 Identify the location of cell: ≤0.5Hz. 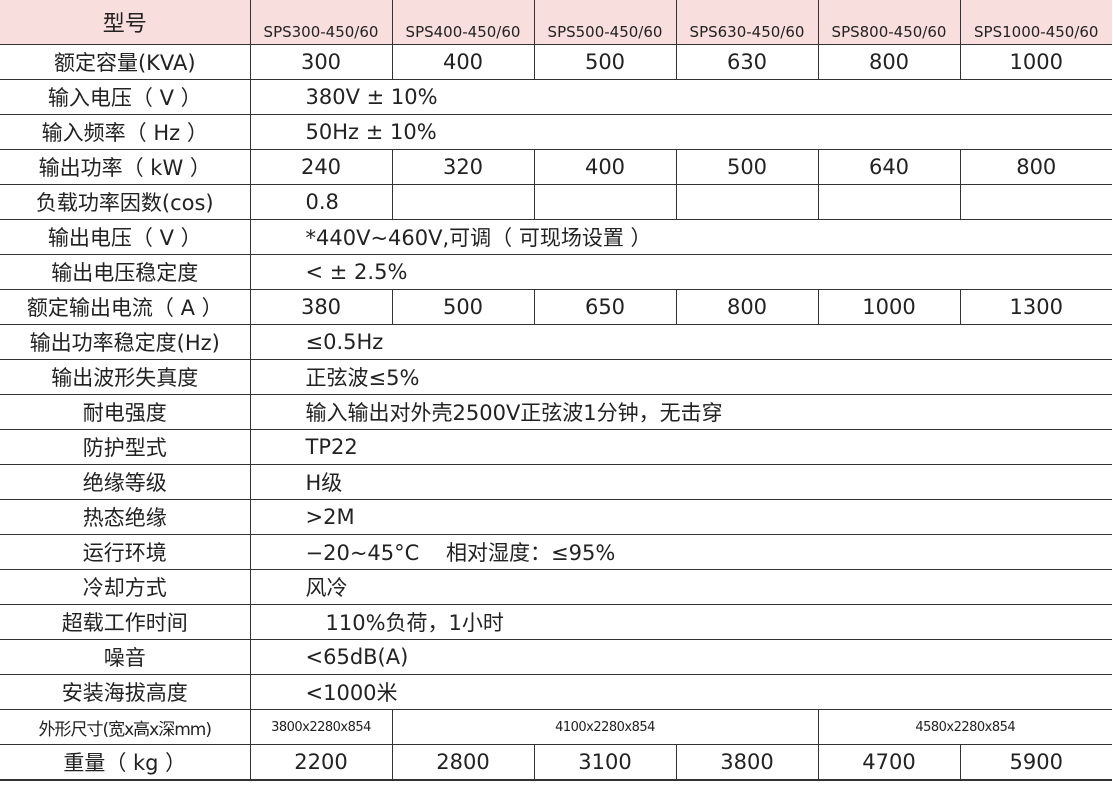
(680, 342).